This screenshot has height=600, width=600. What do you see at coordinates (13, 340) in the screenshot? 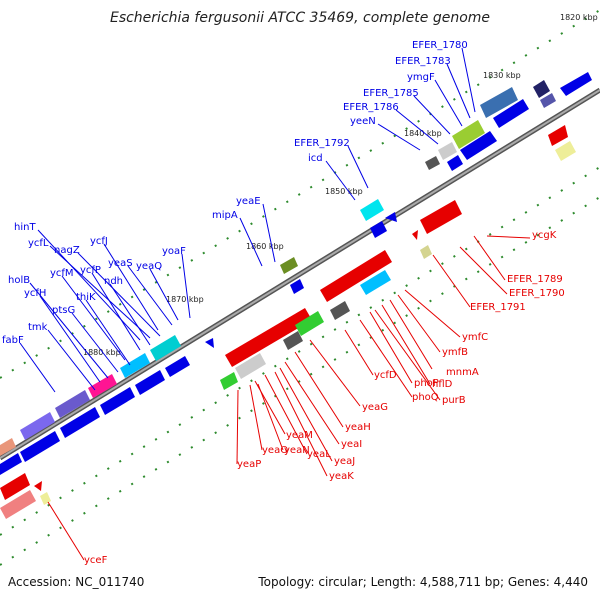
I see `gene-label: fabF` at bounding box center [13, 340].